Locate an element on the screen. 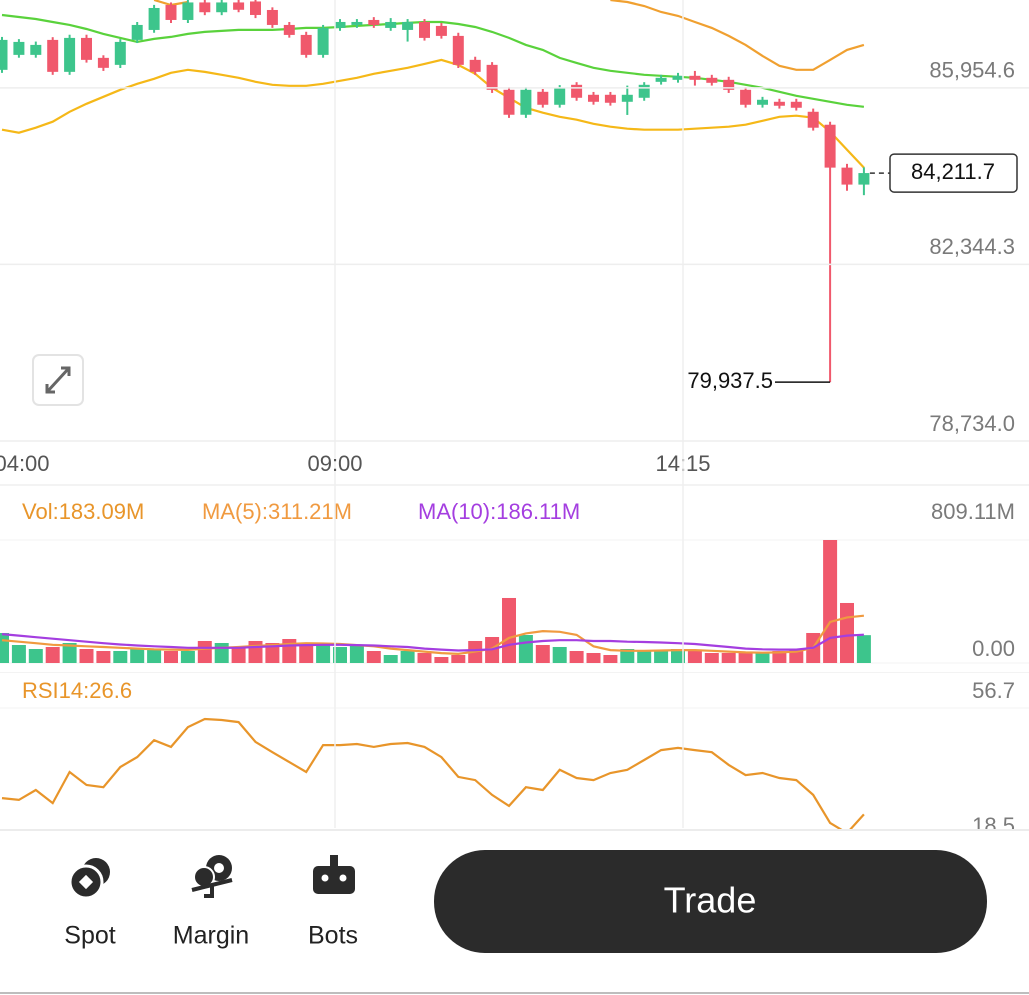  expand-button is located at coordinates (58, 380).